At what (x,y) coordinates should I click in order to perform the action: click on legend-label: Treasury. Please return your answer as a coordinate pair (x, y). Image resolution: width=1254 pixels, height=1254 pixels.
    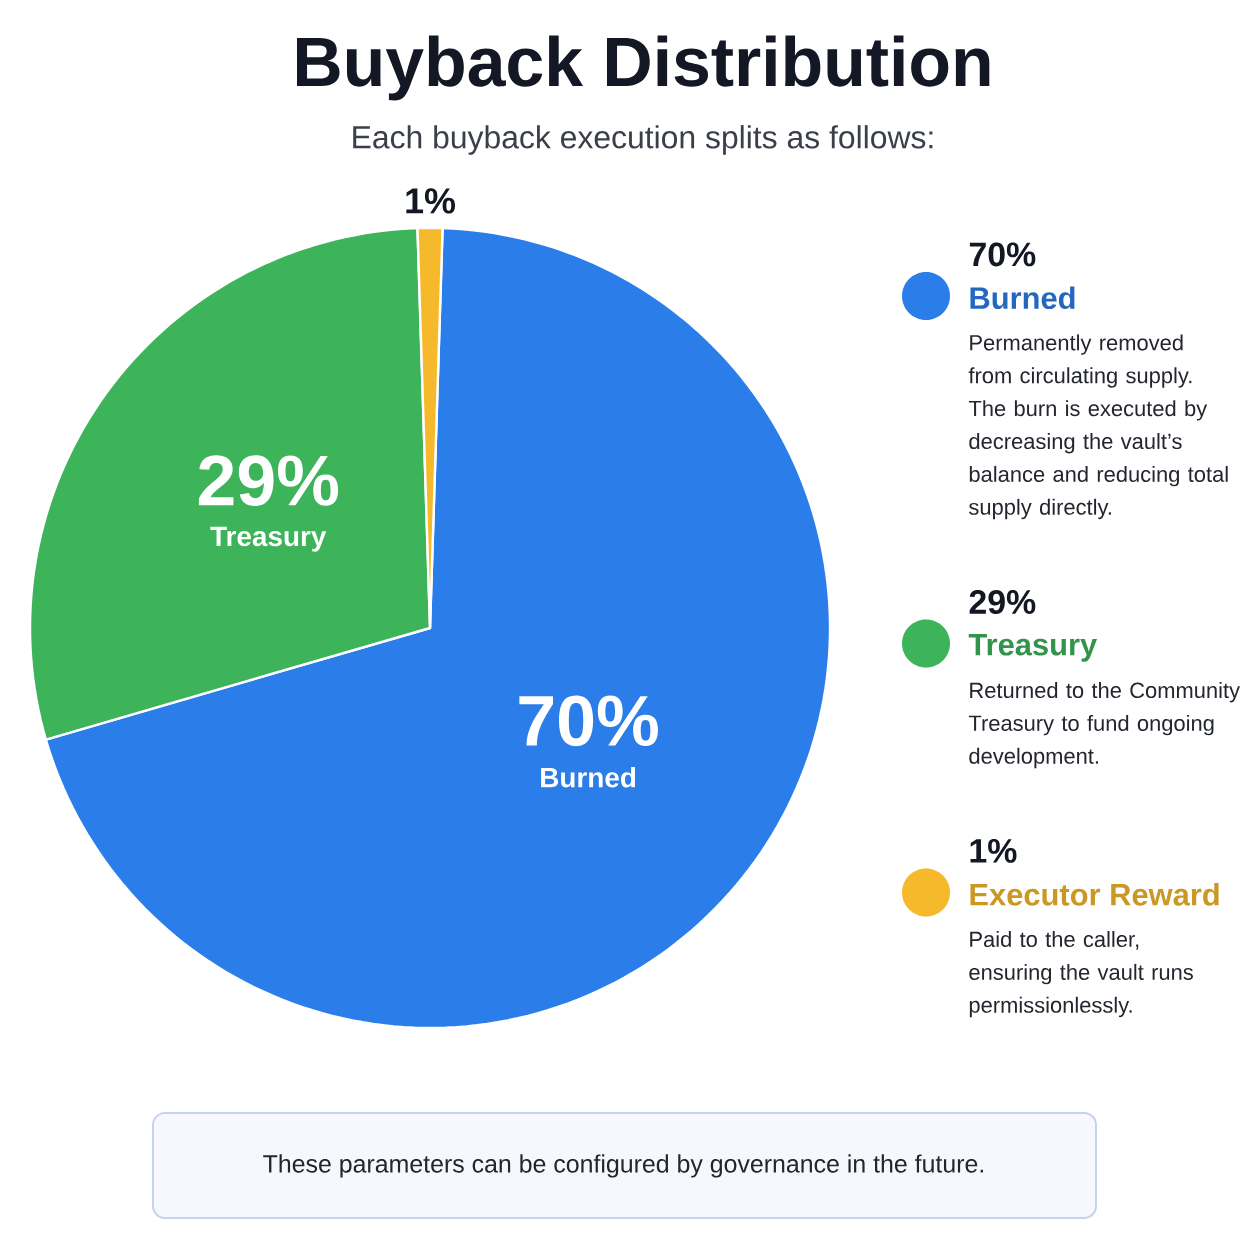
    Looking at the image, I should click on (1033, 648).